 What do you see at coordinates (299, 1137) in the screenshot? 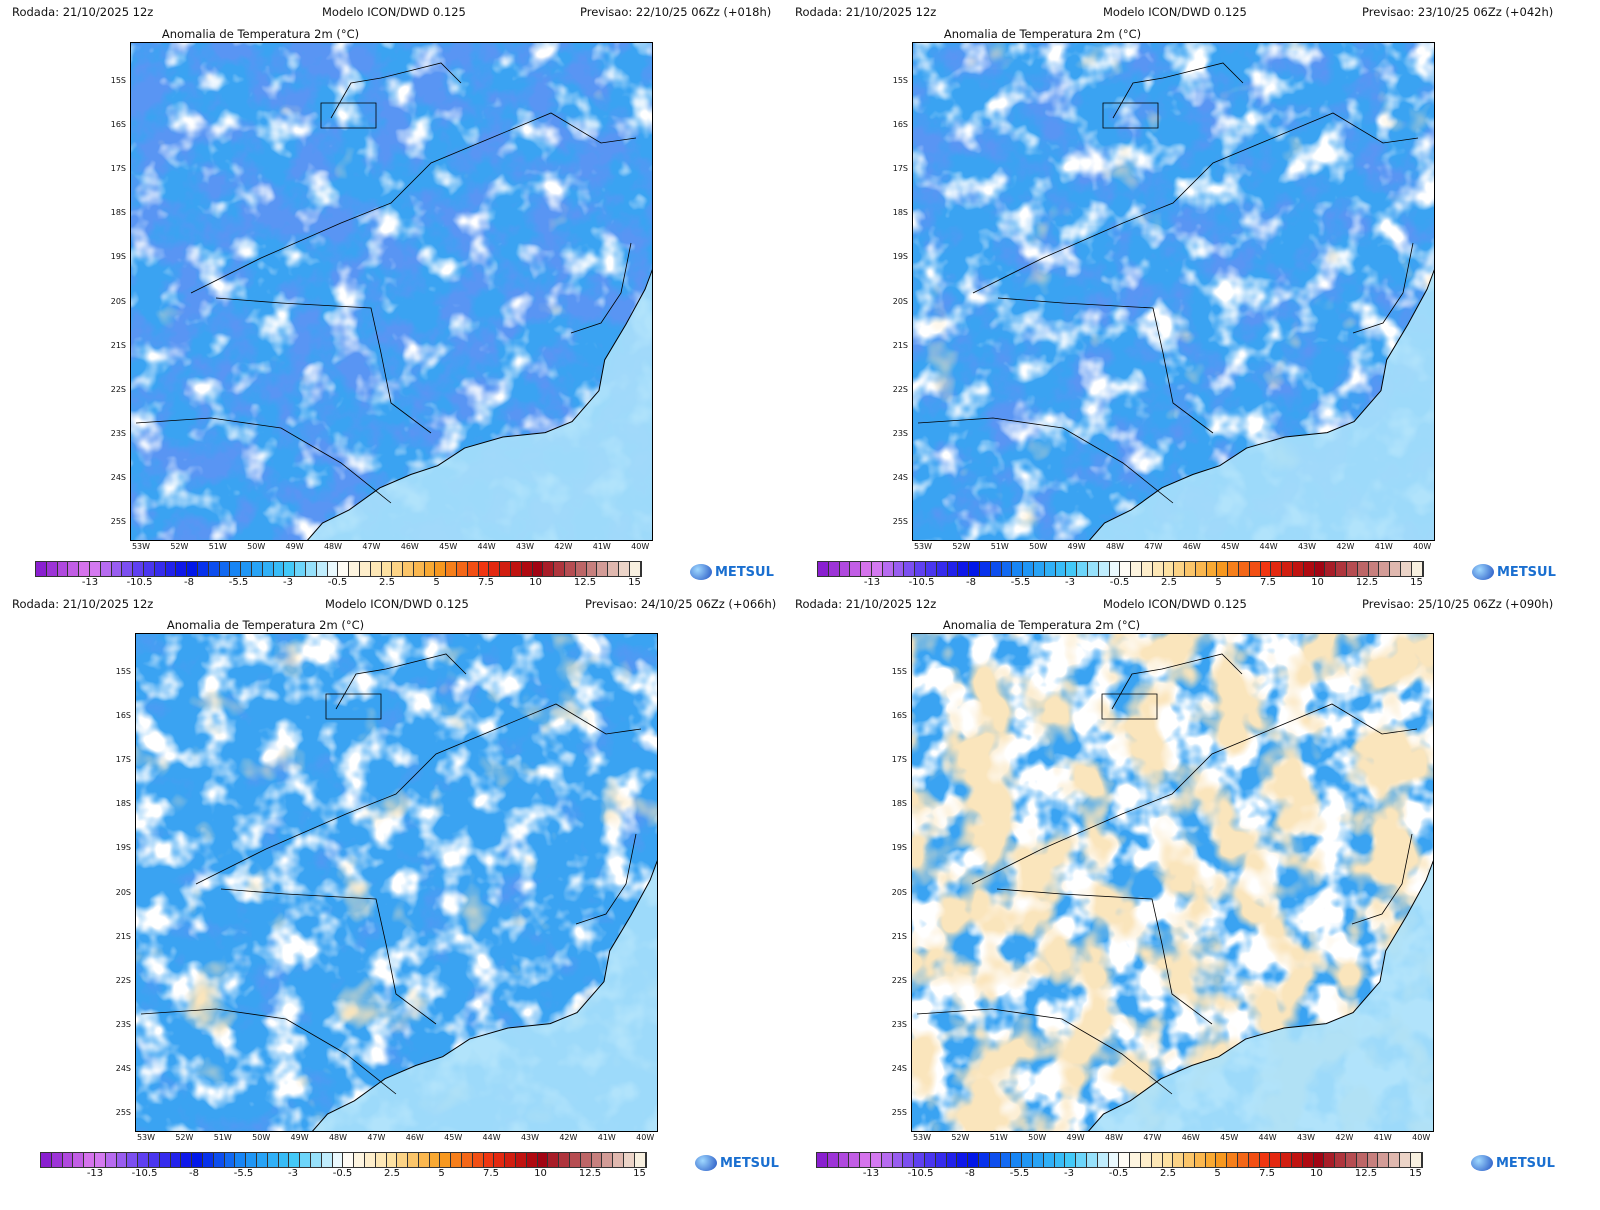
I see `longitude-label: 49W` at bounding box center [299, 1137].